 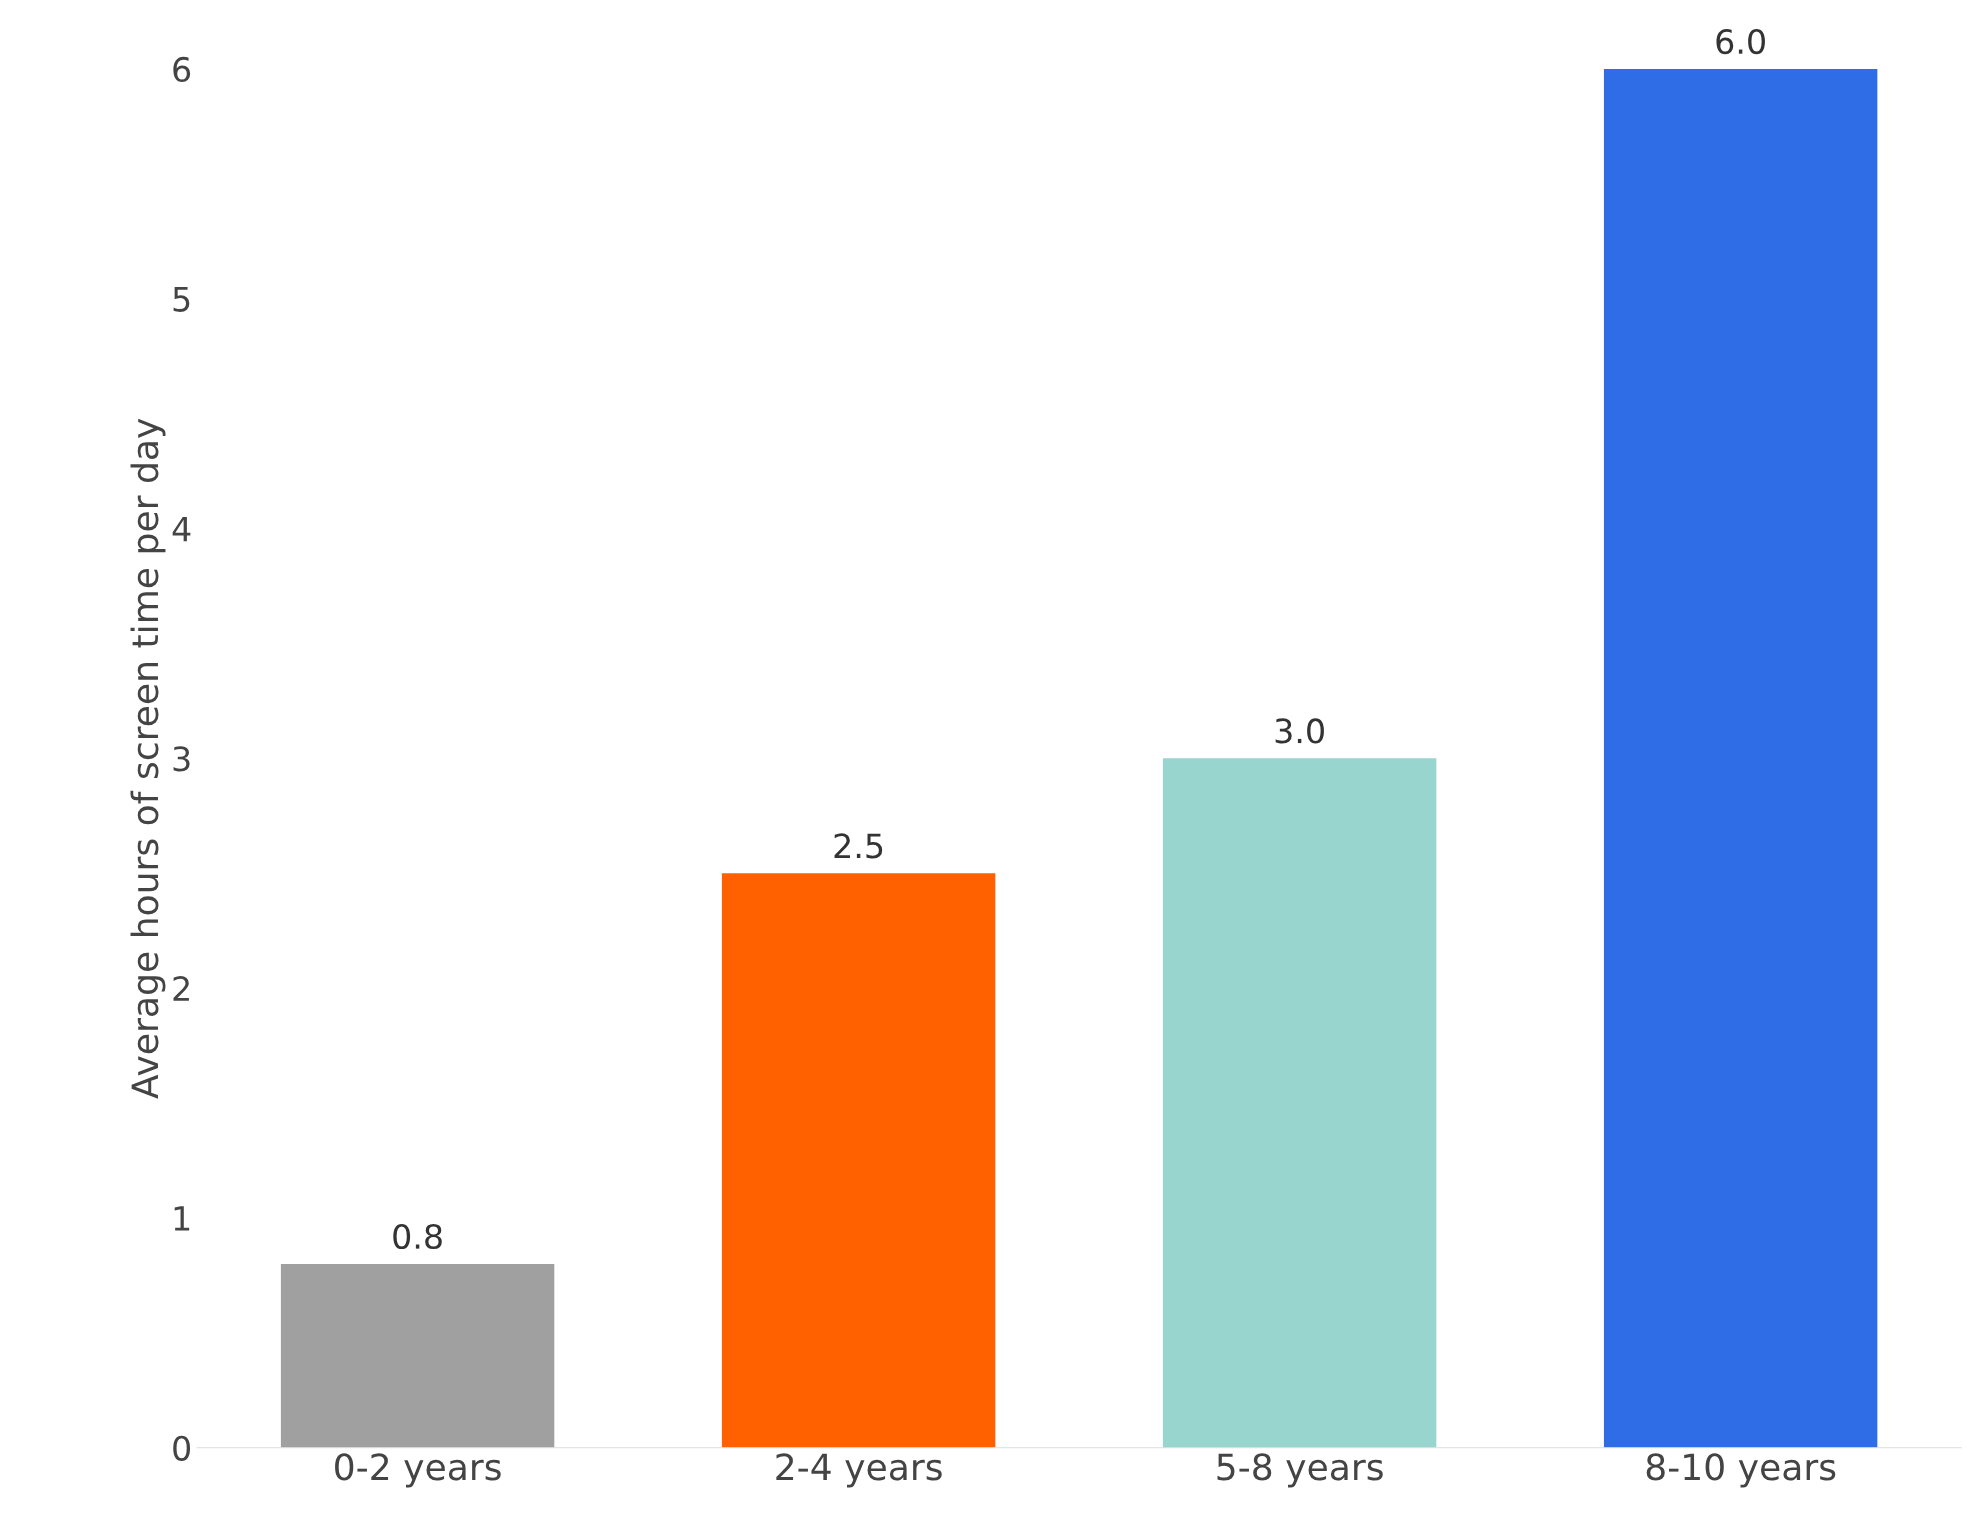 I want to click on data-label: 3.0, so click(x=1299, y=731).